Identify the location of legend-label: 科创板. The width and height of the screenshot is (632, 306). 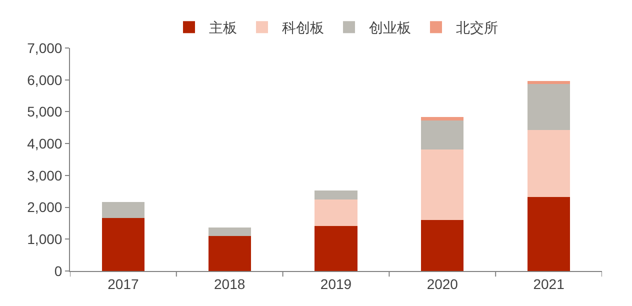
(303, 28).